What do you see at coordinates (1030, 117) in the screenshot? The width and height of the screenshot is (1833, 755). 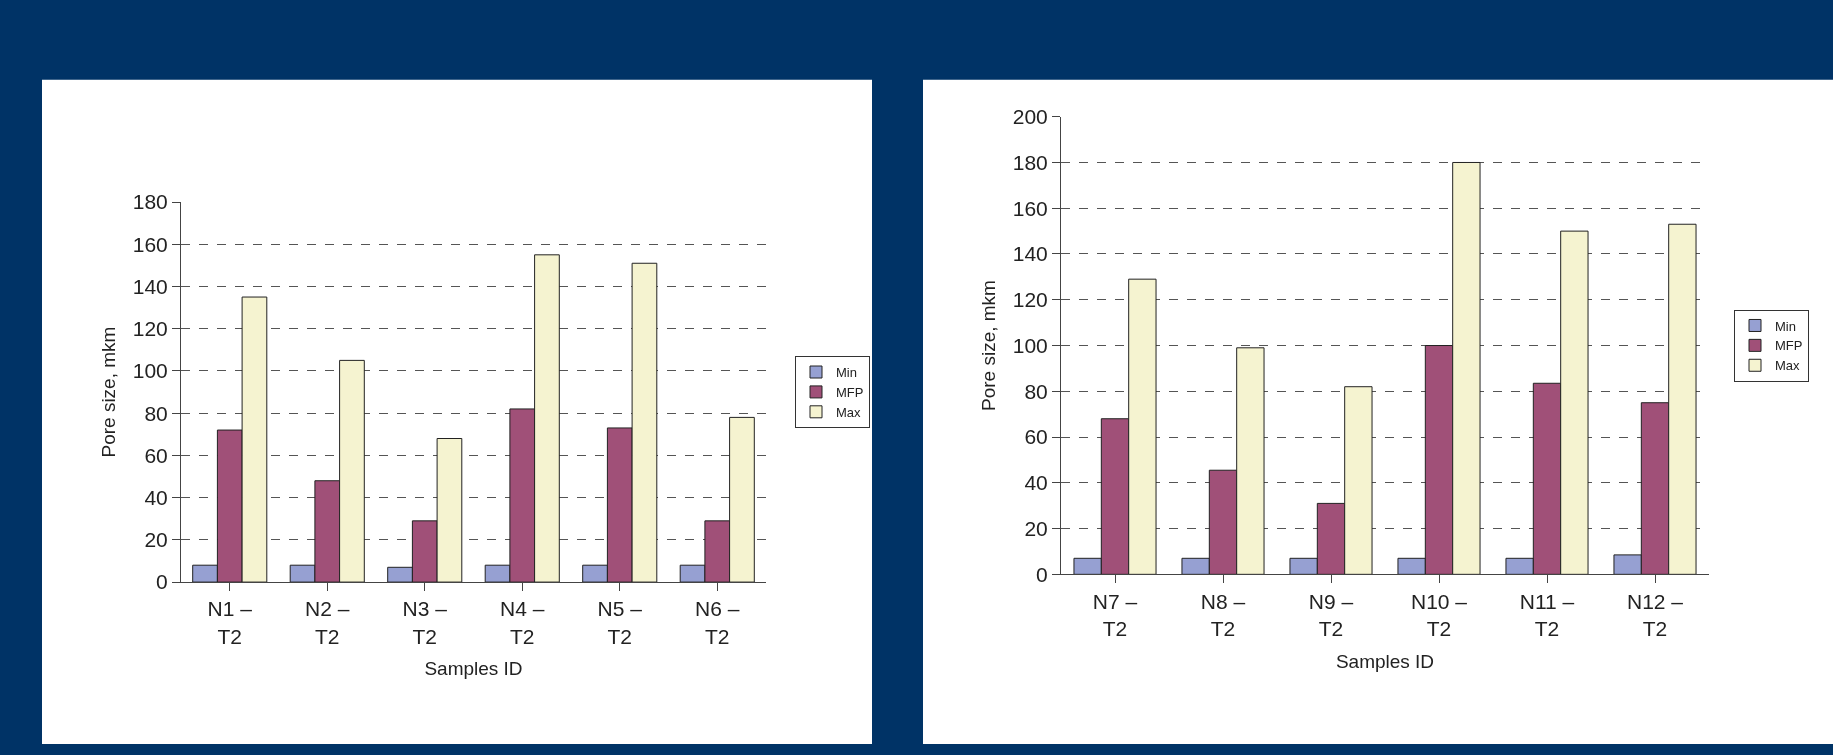 I see `y-tick-label: 200` at bounding box center [1030, 117].